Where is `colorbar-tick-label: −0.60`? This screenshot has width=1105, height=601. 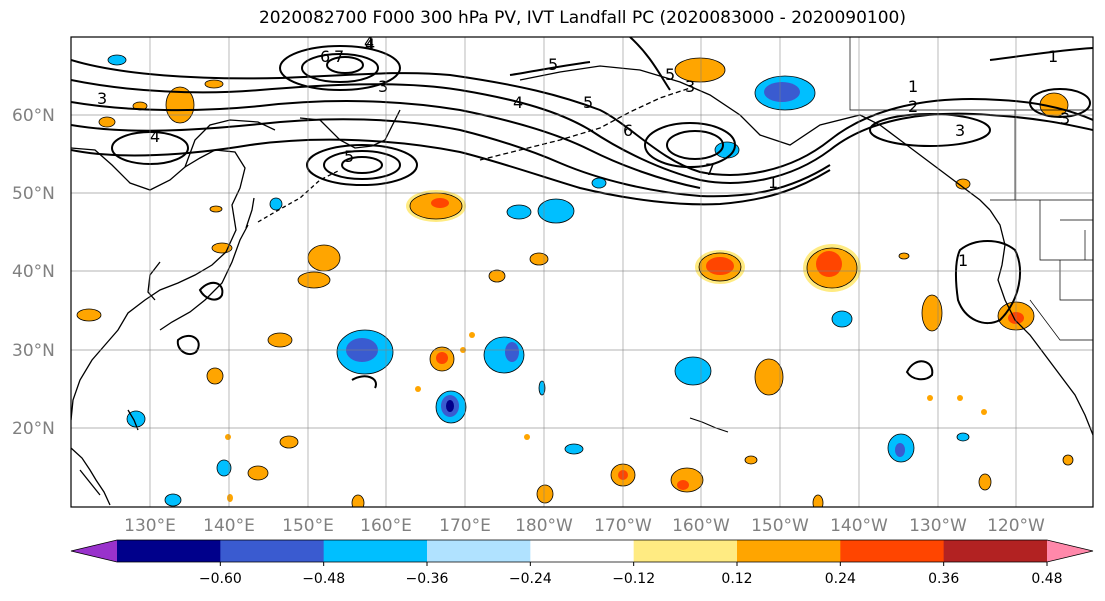 colorbar-tick-label: −0.60 is located at coordinates (220, 579).